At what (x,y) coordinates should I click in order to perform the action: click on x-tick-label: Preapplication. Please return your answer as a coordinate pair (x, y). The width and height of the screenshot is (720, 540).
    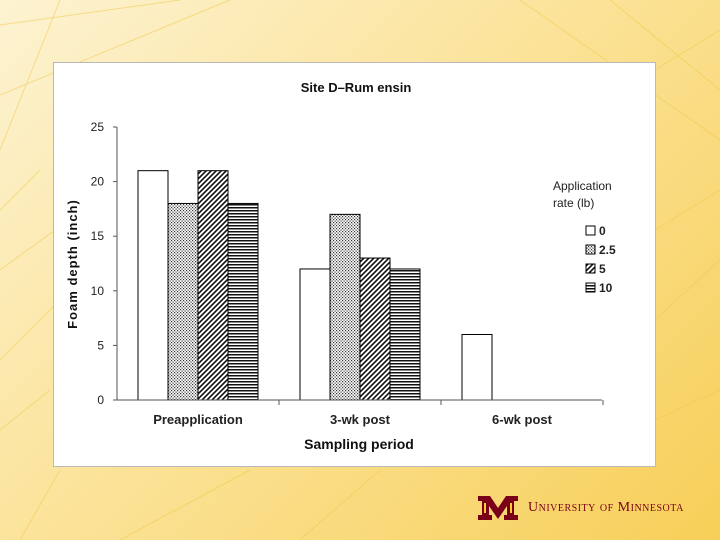
    Looking at the image, I should click on (198, 419).